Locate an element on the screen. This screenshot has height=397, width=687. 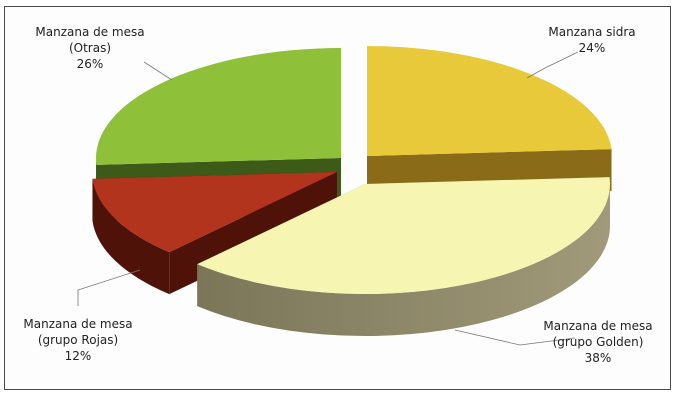
slice-label-line: (grupo Golden) is located at coordinates (598, 342).